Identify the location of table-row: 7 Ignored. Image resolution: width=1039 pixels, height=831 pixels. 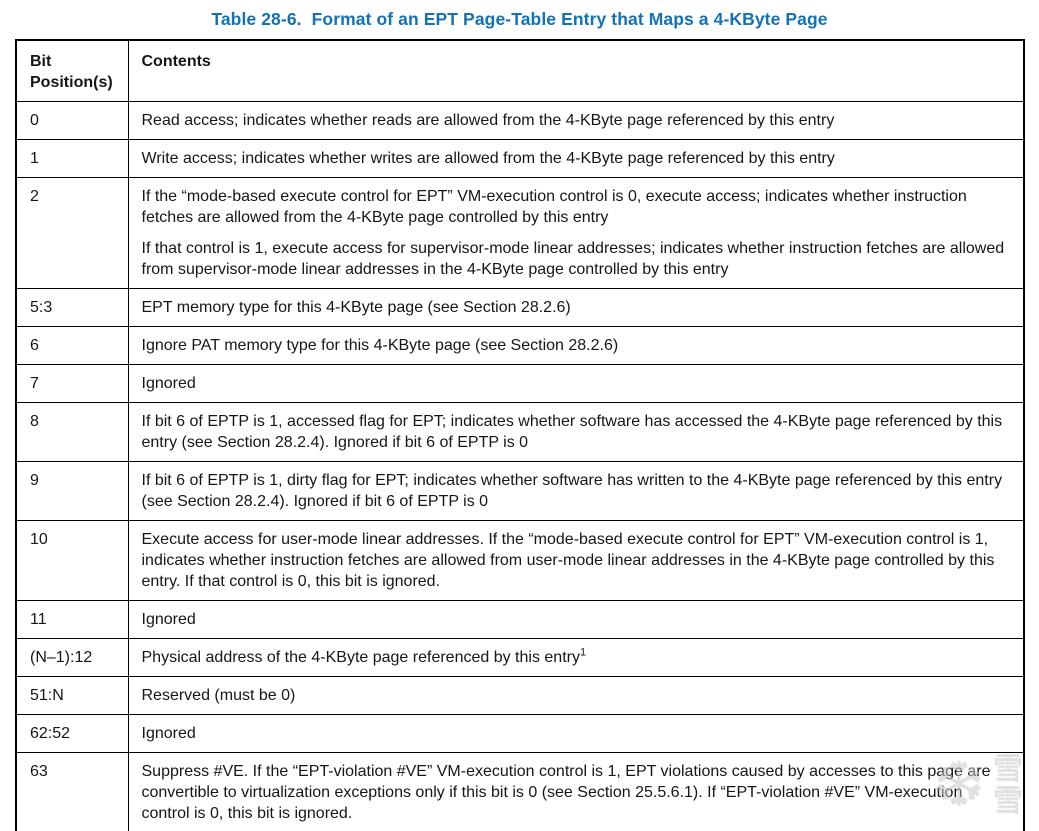
(520, 383).